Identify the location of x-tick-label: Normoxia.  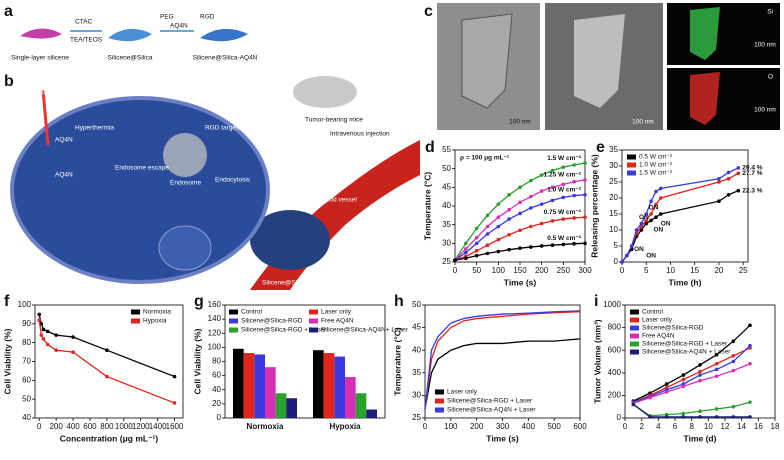
(265, 426).